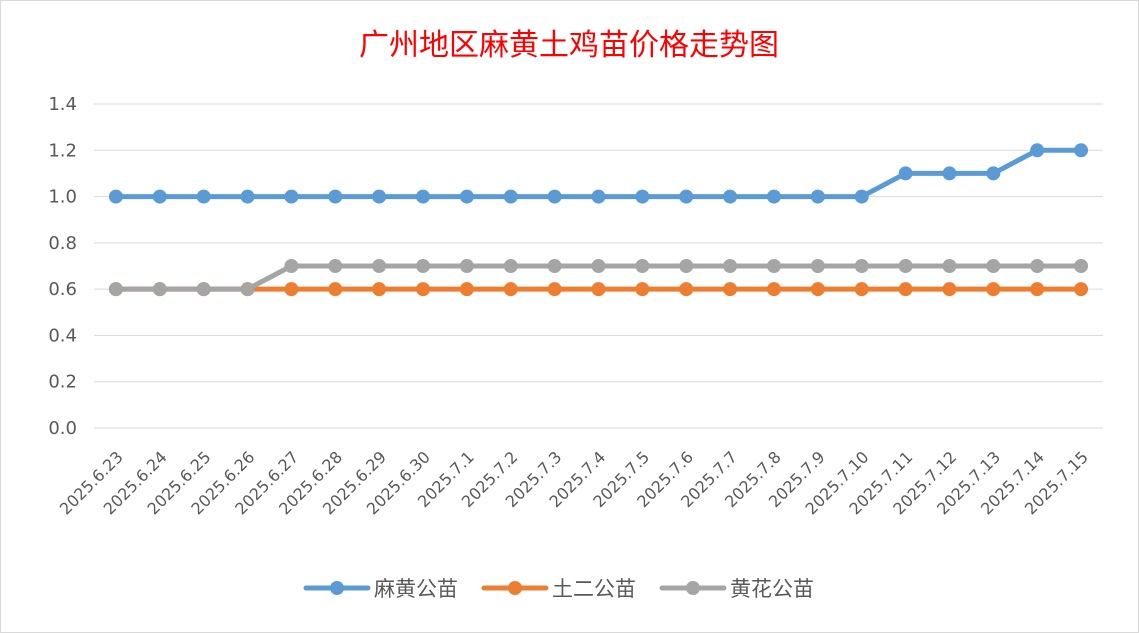 This screenshot has height=633, width=1139. I want to click on y-tick-label: 0.6, so click(62, 289).